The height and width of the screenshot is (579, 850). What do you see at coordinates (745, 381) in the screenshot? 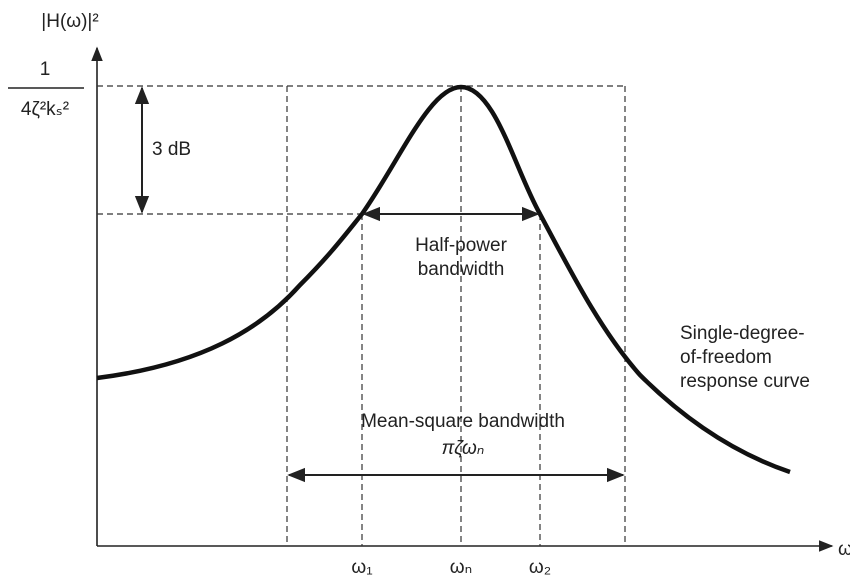
I see `curve-label: response curve` at bounding box center [745, 381].